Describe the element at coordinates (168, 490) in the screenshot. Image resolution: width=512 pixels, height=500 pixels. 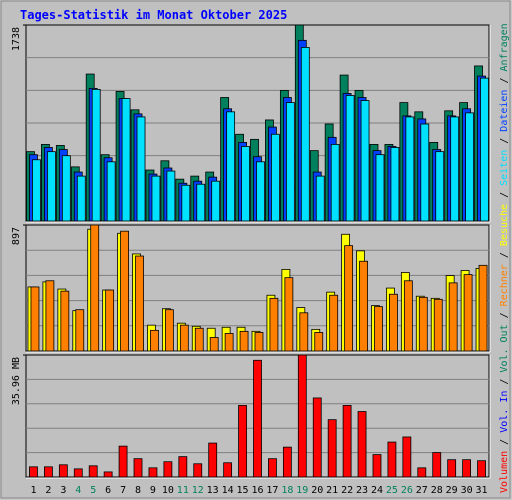
I see `x-tick-label: 10` at that location.